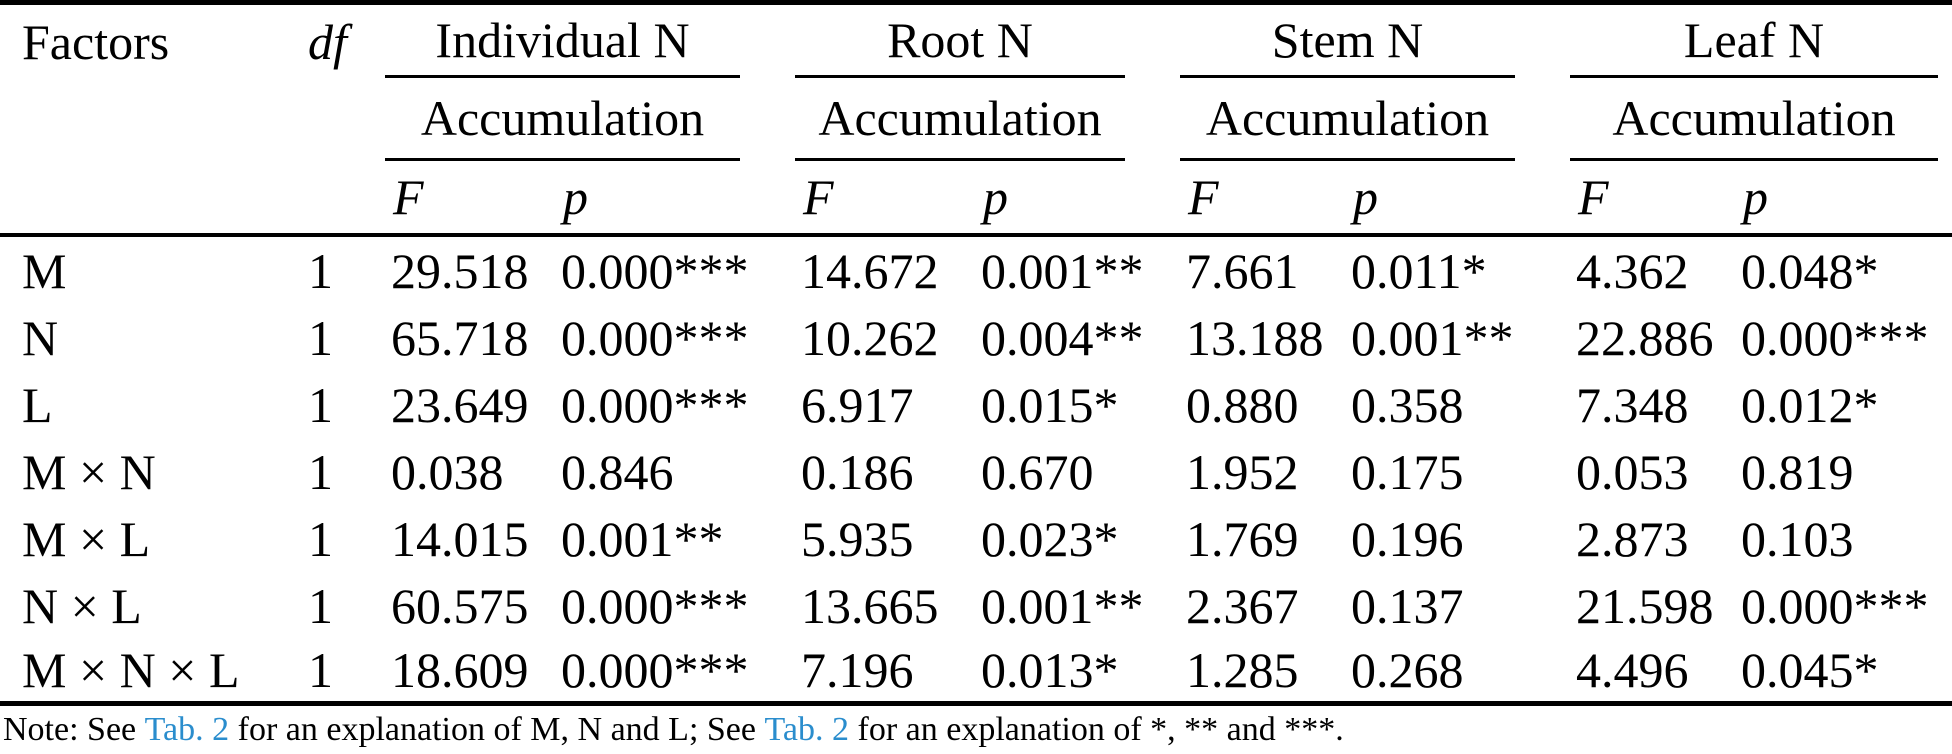  Describe the element at coordinates (857, 538) in the screenshot. I see `f-value: 5.935` at that location.